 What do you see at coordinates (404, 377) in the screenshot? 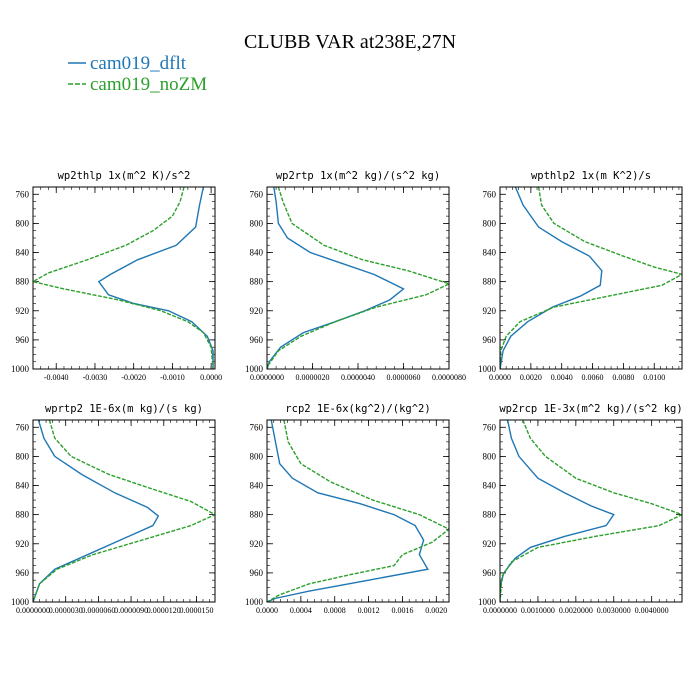
I see `x-tick-label: 0.0000060` at bounding box center [404, 377].